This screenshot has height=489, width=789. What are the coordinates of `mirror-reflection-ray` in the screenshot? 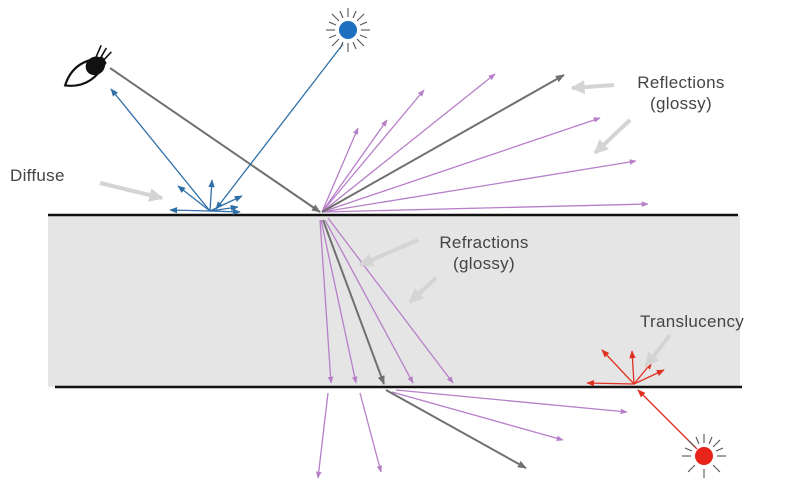 It's located at (443, 143).